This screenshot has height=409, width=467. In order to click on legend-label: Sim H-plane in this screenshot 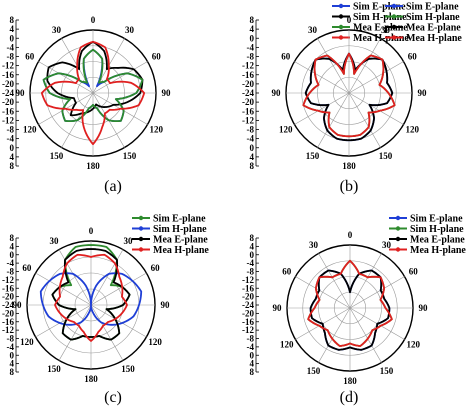, I will do `click(433, 17)`.